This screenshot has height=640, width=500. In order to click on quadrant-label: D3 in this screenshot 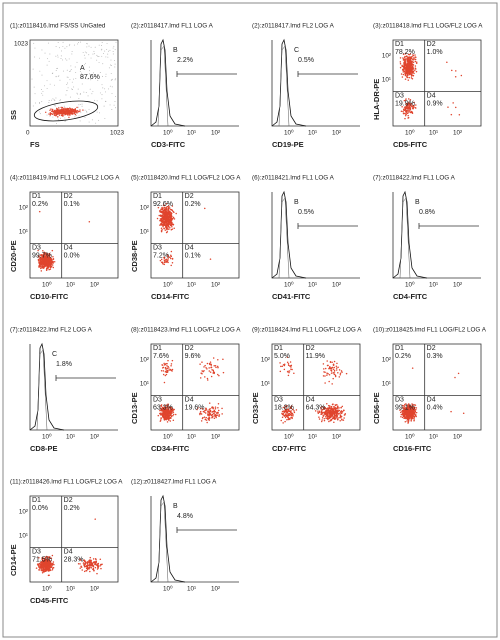, I will do `click(157, 247)`.